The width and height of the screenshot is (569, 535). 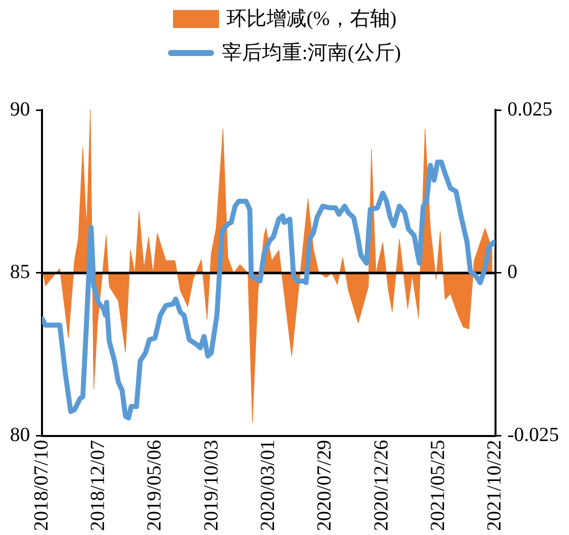 I want to click on x-tick-label: 2020/12/26, so click(x=381, y=486).